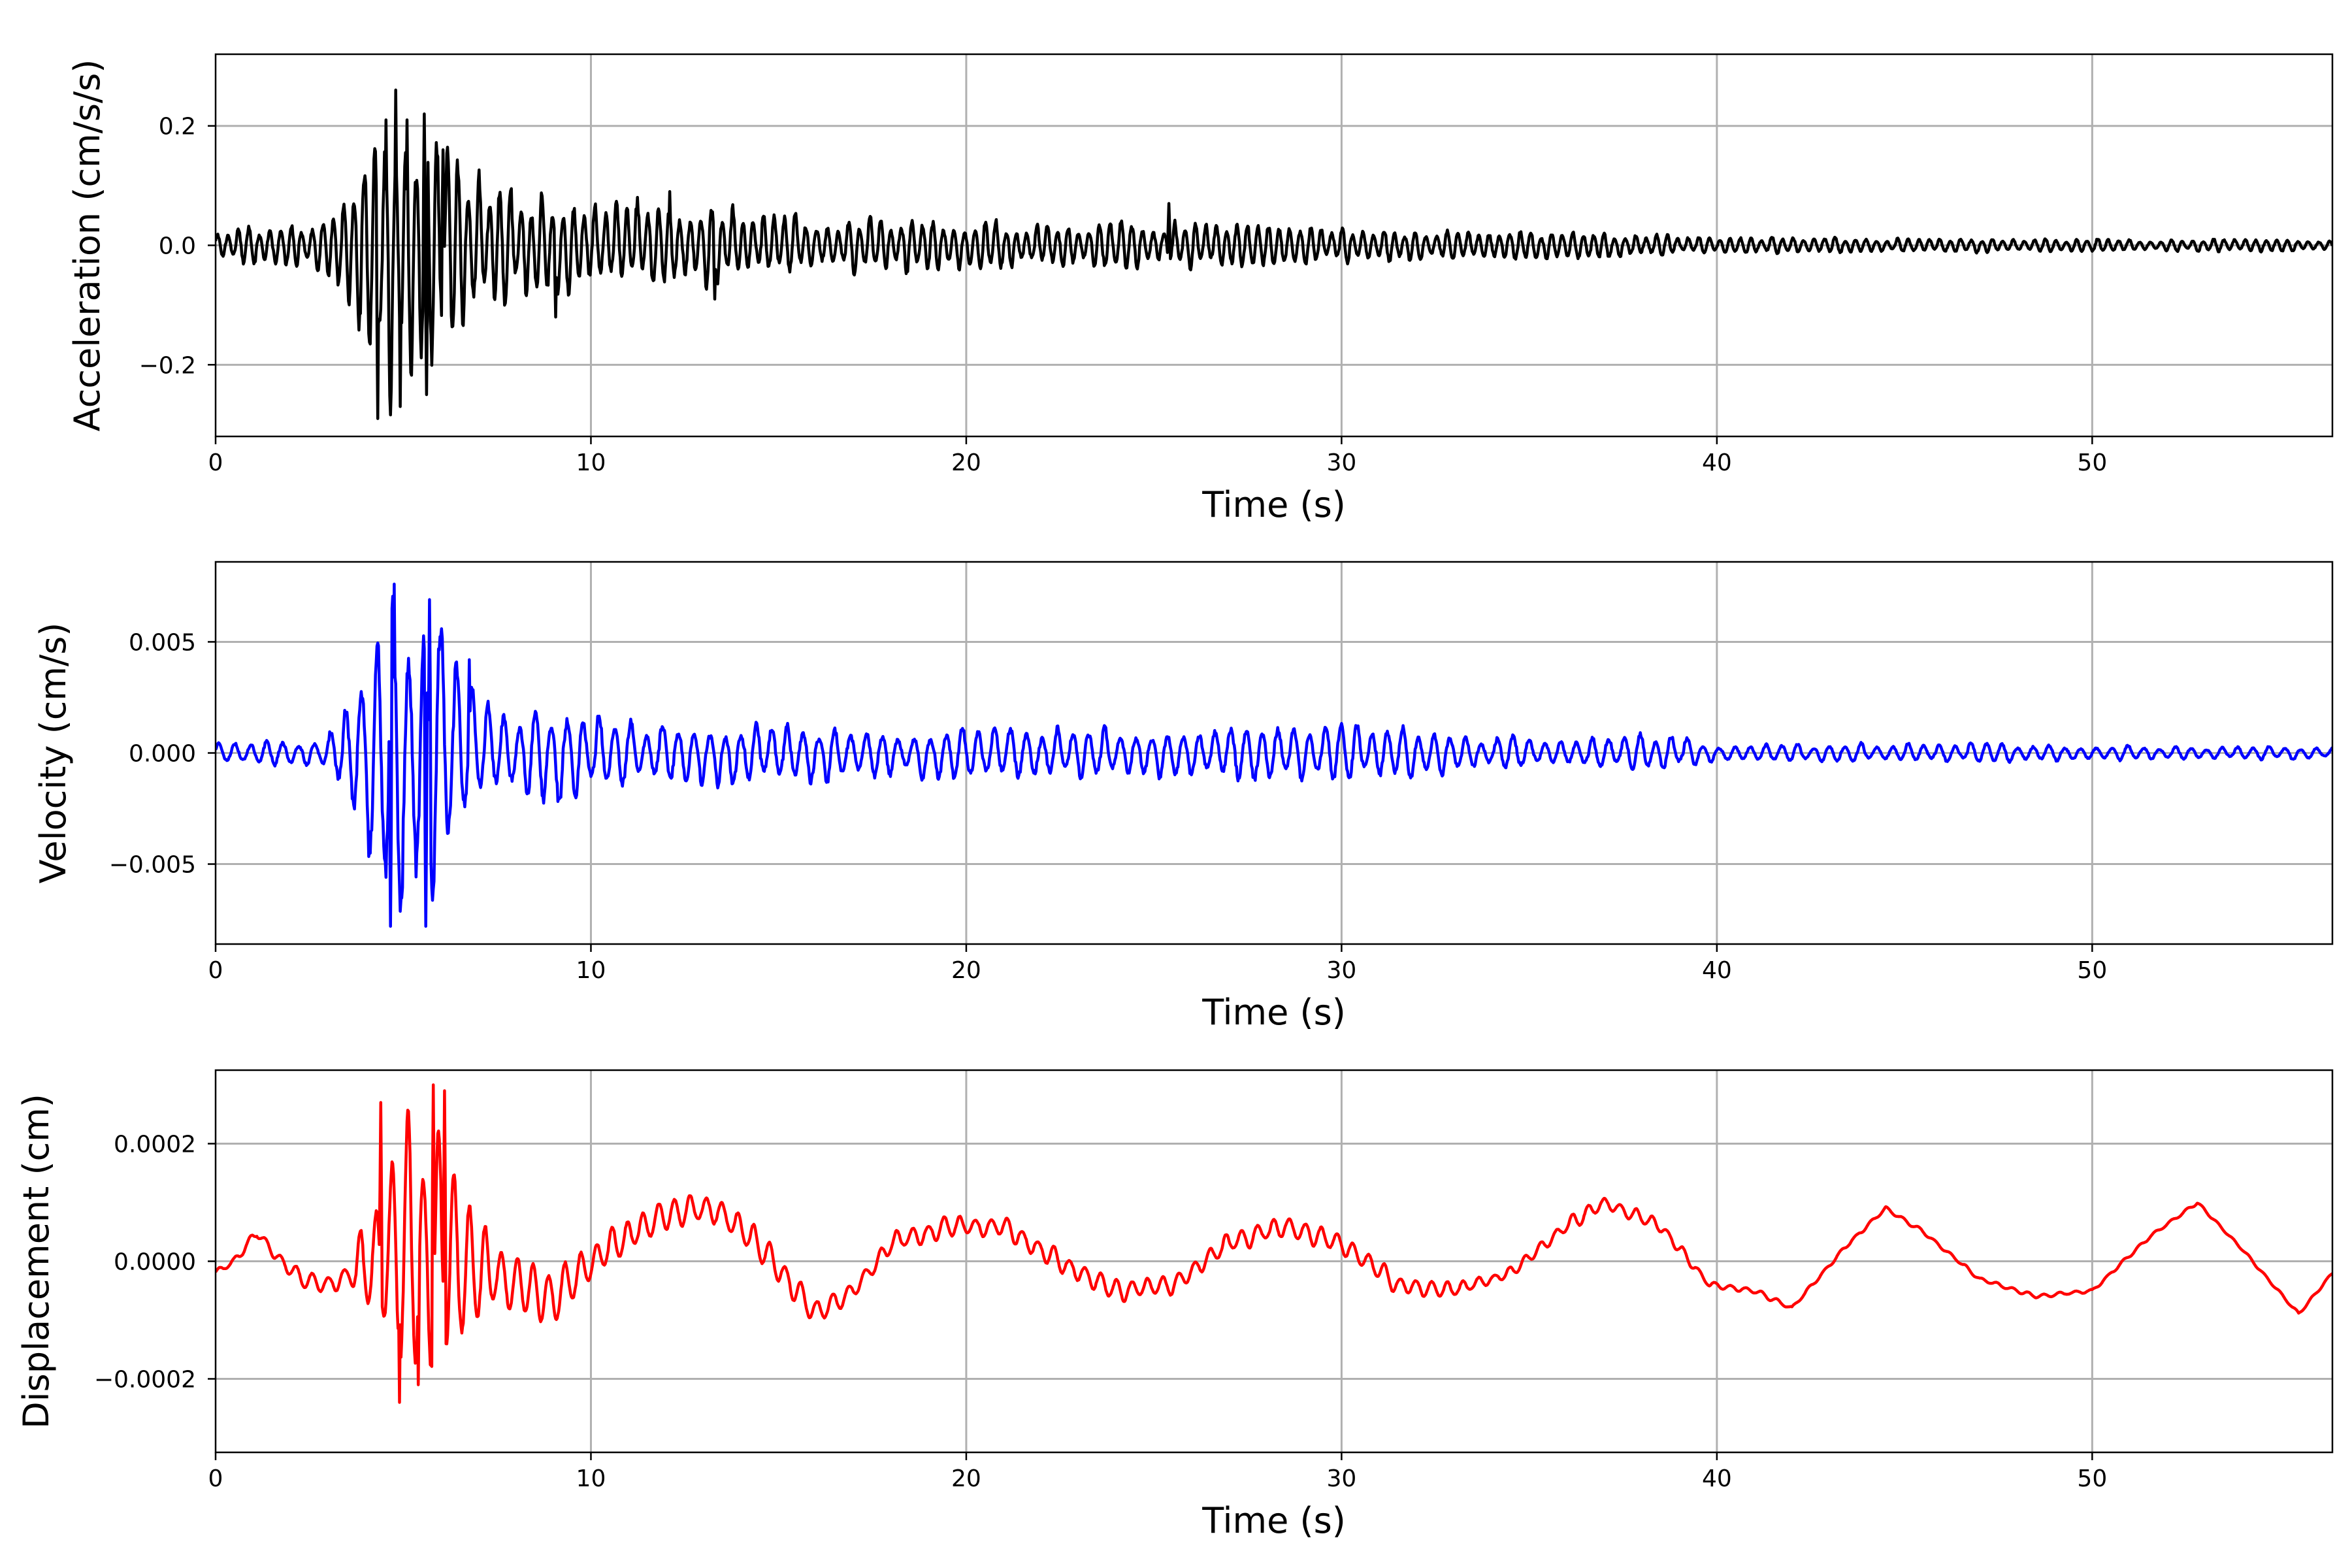 This screenshot has width=2352, height=1568. I want to click on y-axis-label: Velocity (cm/s), so click(53, 753).